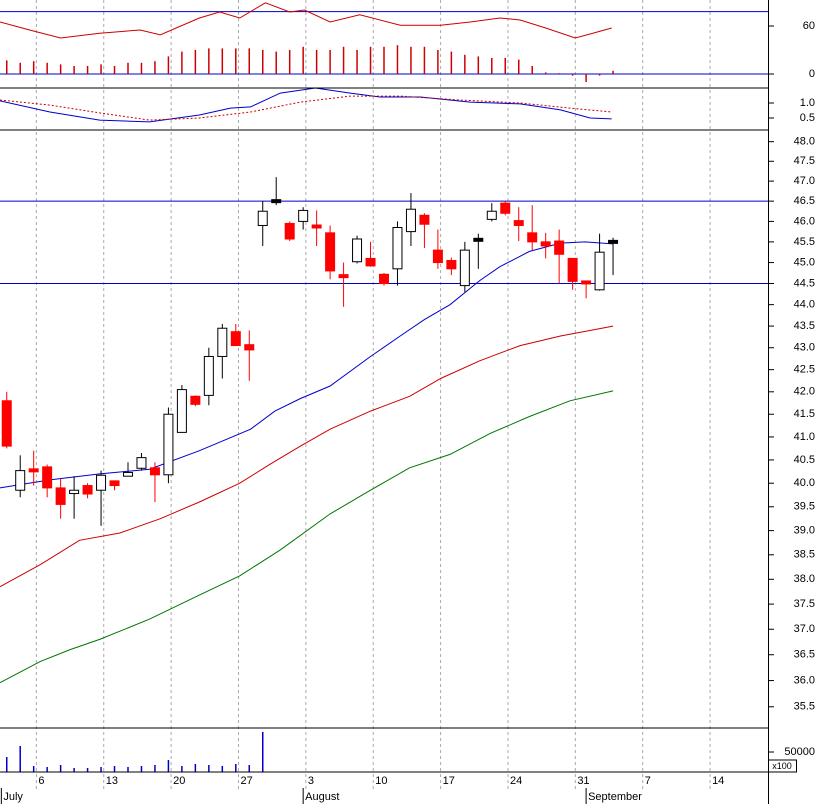 This screenshot has width=819, height=804. I want to click on y-tick-label: 35.5, so click(804, 707).